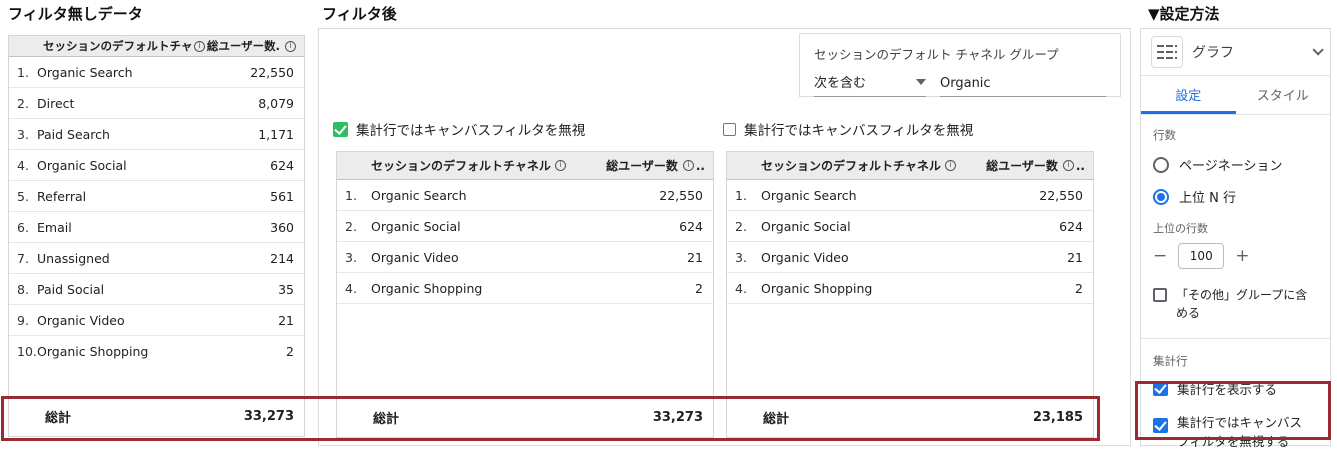 This screenshot has height=451, width=1337. I want to click on top-rows-stepper: − 100 +, so click(1235, 256).